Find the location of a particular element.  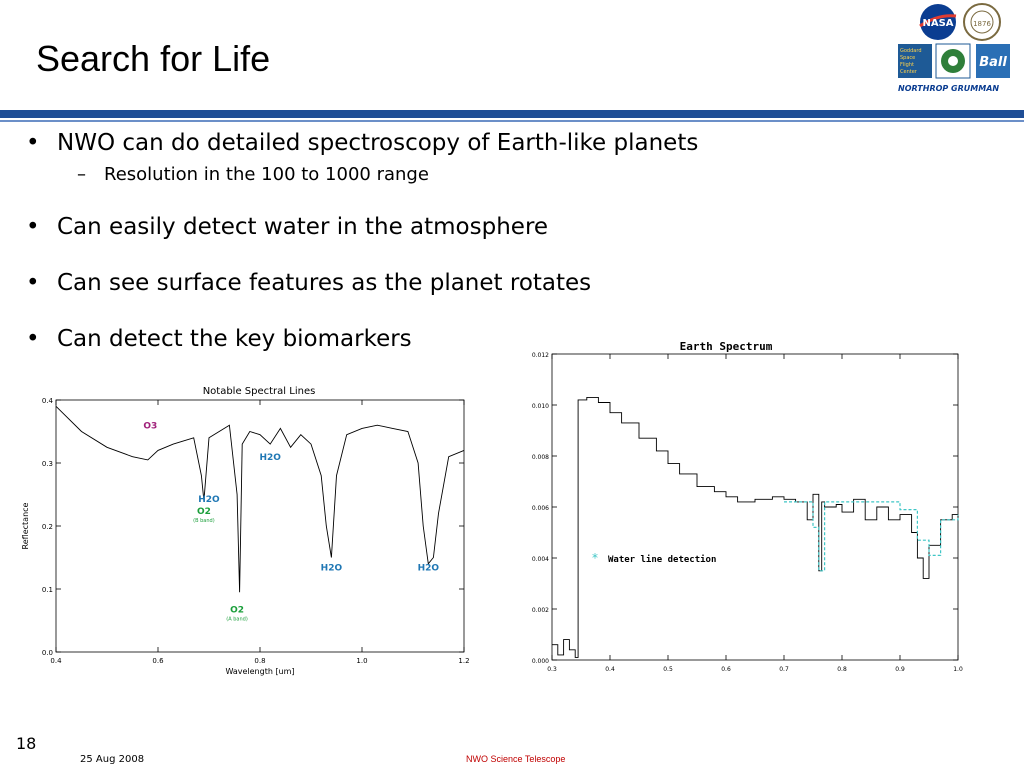

sub-bullet-text: Resolution in the 100 to 1000 range is located at coordinates (266, 174).